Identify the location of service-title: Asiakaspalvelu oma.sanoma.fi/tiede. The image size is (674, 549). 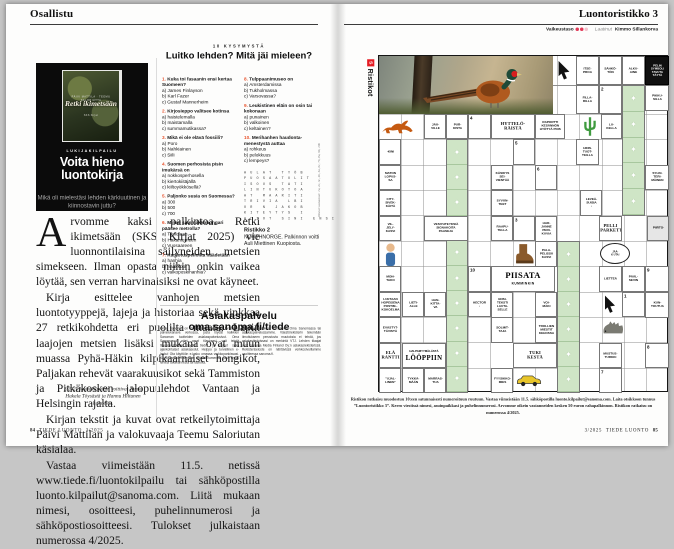
(239, 321).